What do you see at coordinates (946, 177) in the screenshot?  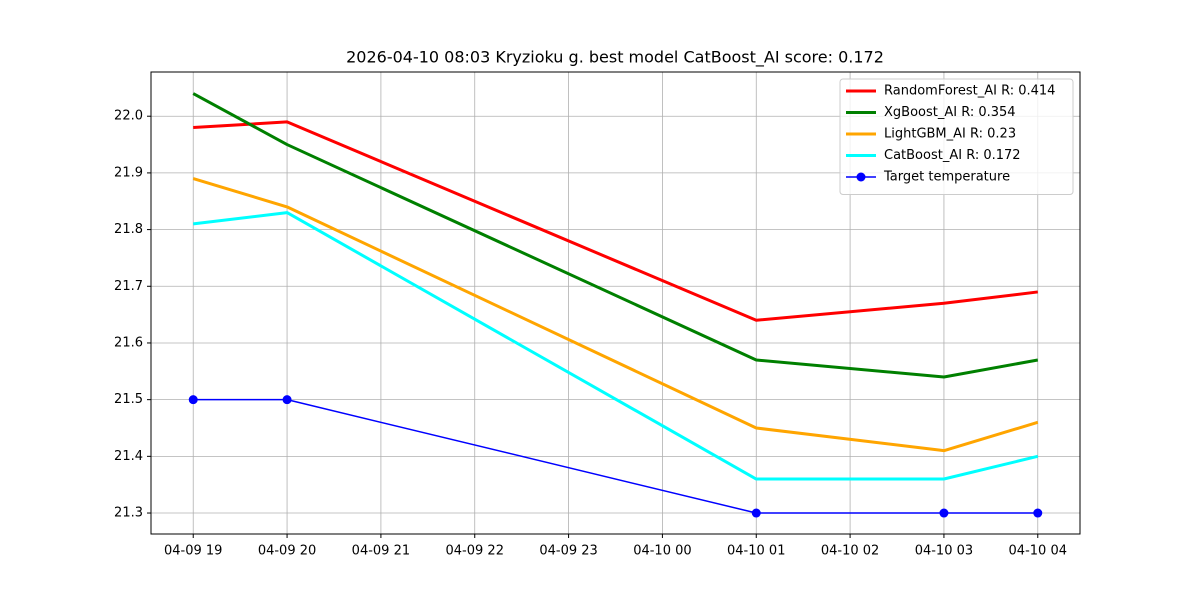 I see `legend-label: Target temperature` at bounding box center [946, 177].